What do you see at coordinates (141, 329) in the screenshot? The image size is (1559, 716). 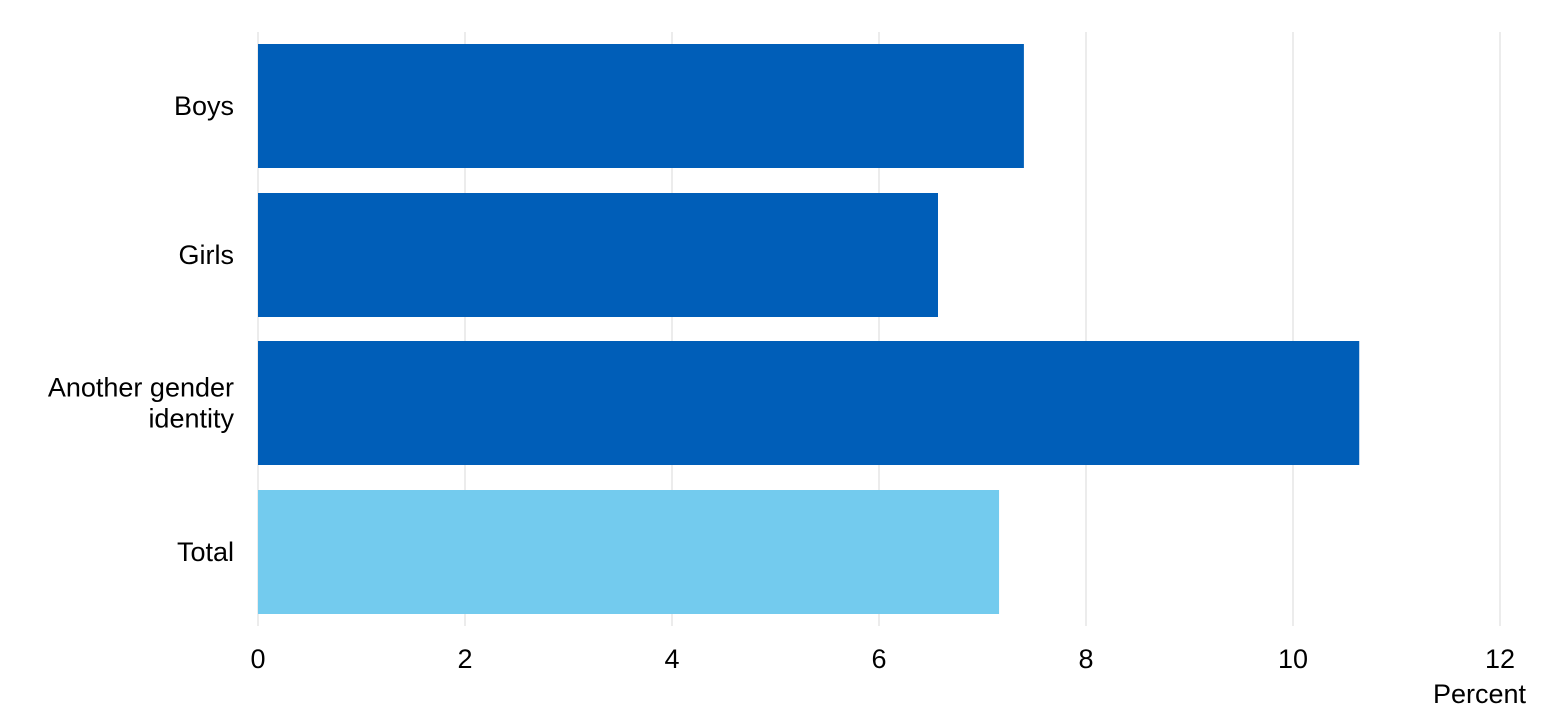 I see `category-labels: Boys Girls Another gender identity Total` at bounding box center [141, 329].